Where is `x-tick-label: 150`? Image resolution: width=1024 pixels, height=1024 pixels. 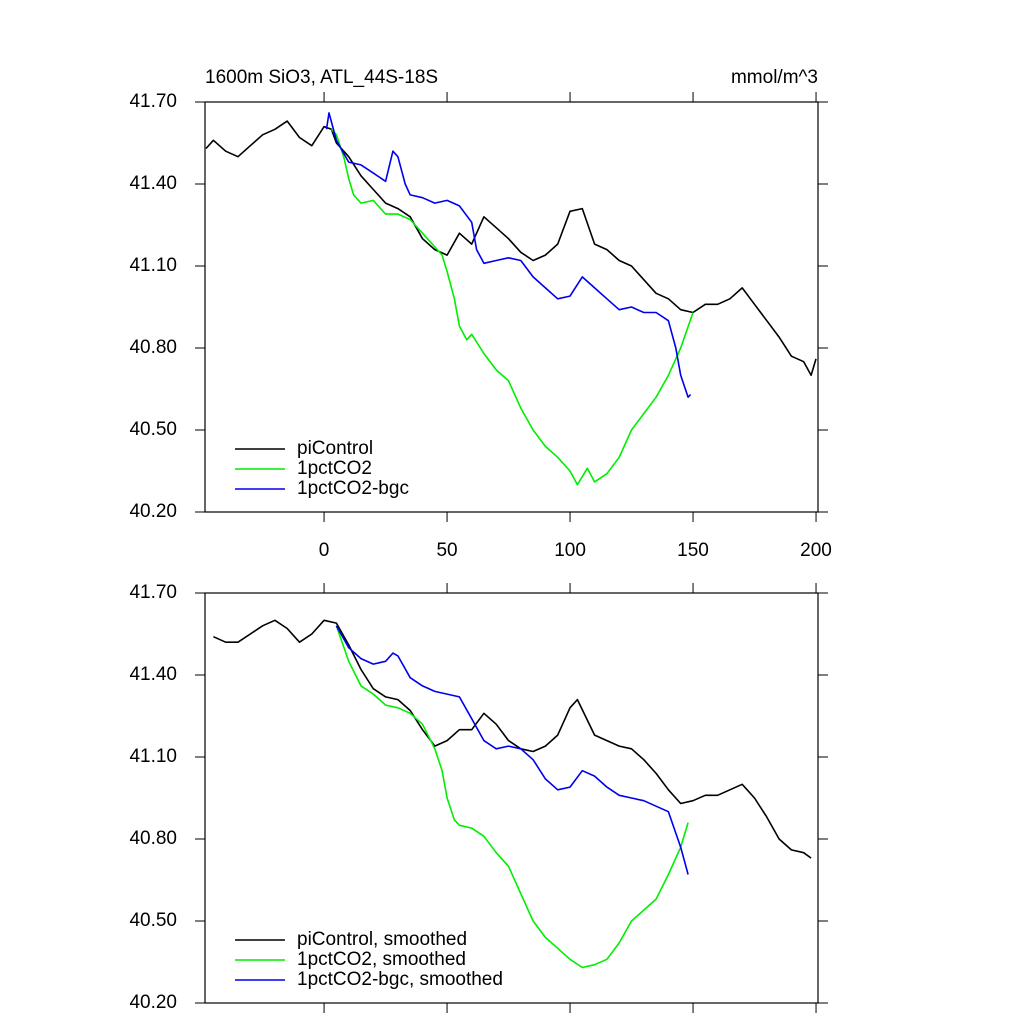
x-tick-label: 150 is located at coordinates (693, 550).